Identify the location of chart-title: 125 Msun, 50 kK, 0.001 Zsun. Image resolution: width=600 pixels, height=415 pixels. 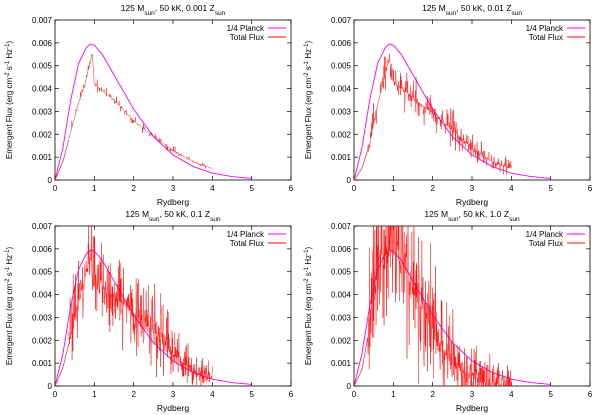
(173, 10).